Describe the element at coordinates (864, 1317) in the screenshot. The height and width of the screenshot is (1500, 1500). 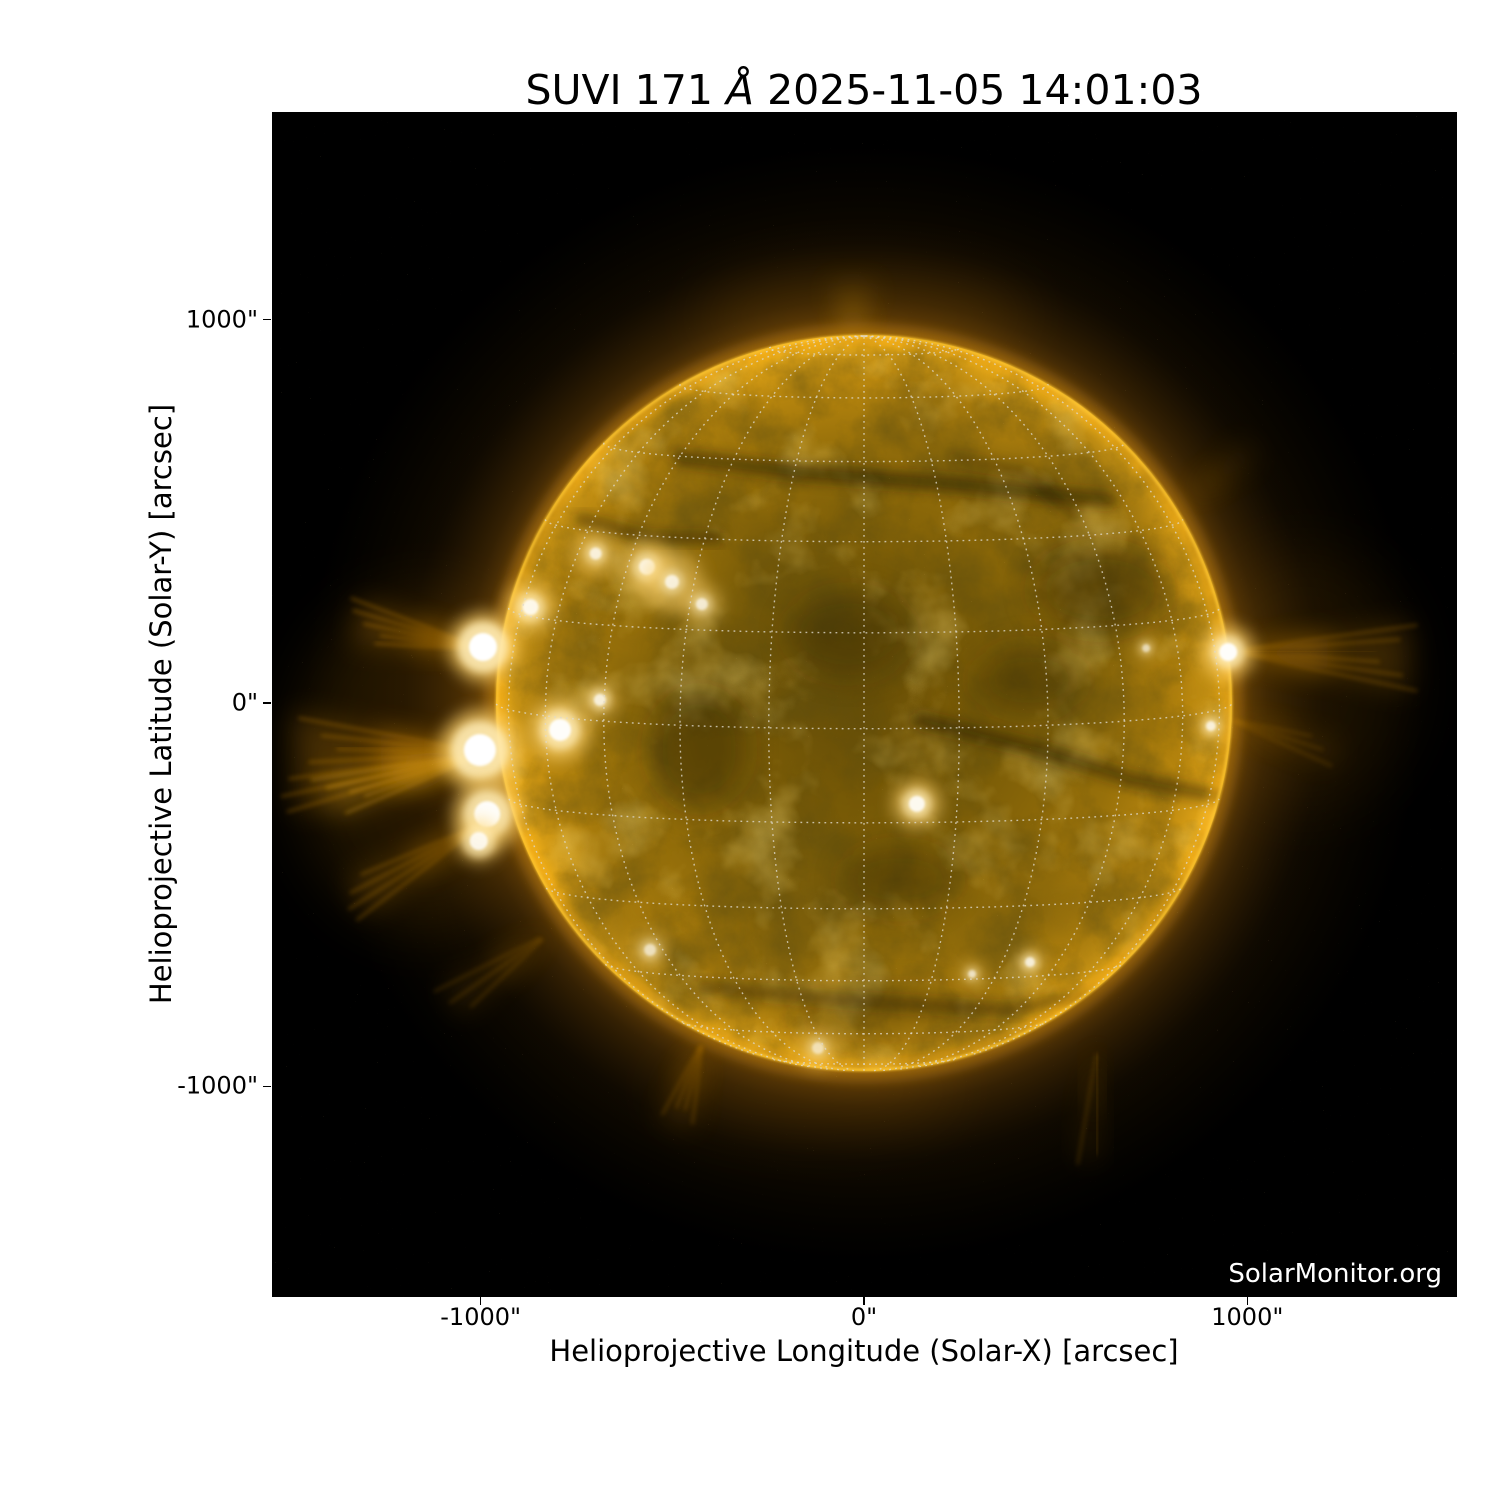
I see `x-tick-label: 0"` at that location.